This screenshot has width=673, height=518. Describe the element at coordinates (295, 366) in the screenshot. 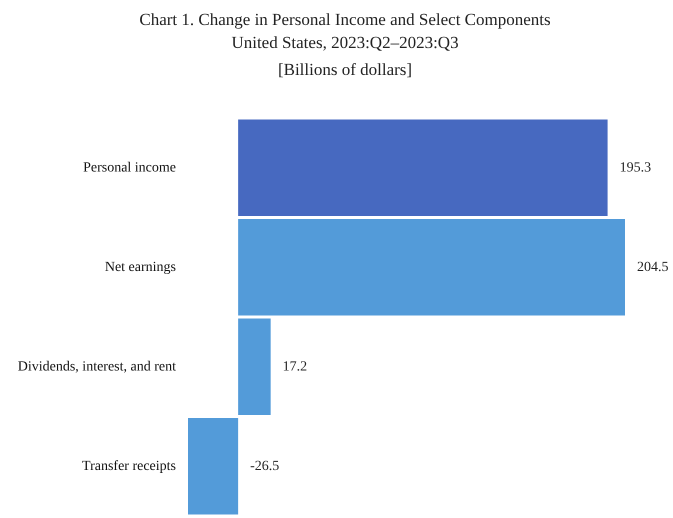

I see `data-label: 17.2` at that location.